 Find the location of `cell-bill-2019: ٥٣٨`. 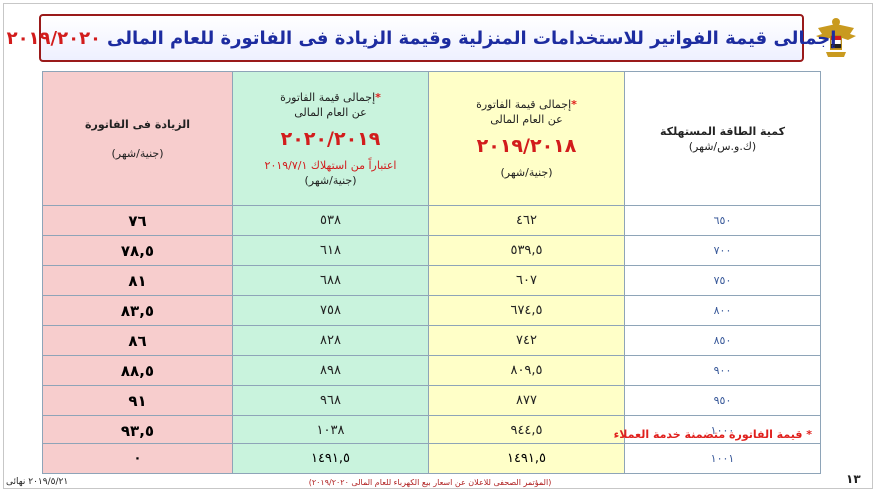

cell-bill-2019: ٥٣٨ is located at coordinates (330, 220).